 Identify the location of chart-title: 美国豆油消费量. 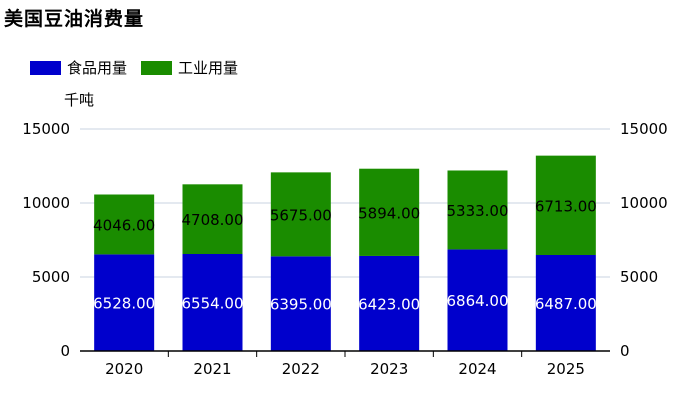
(74, 19).